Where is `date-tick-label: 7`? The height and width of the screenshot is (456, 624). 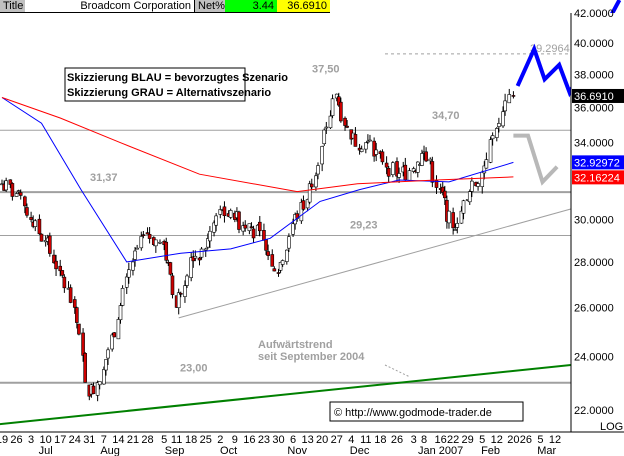
date-tick-label: 7 is located at coordinates (104, 440).